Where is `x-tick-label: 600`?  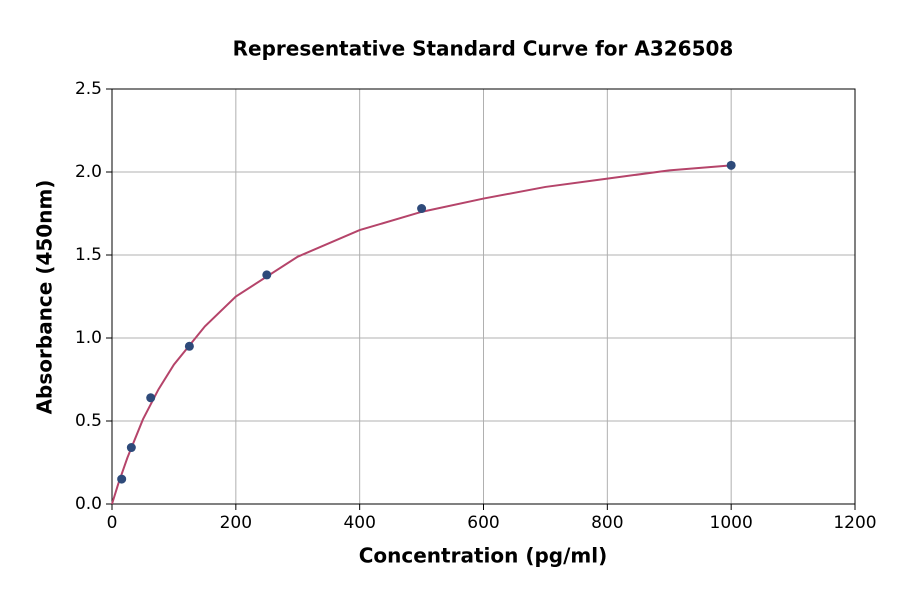
x-tick-label: 600 is located at coordinates (483, 523).